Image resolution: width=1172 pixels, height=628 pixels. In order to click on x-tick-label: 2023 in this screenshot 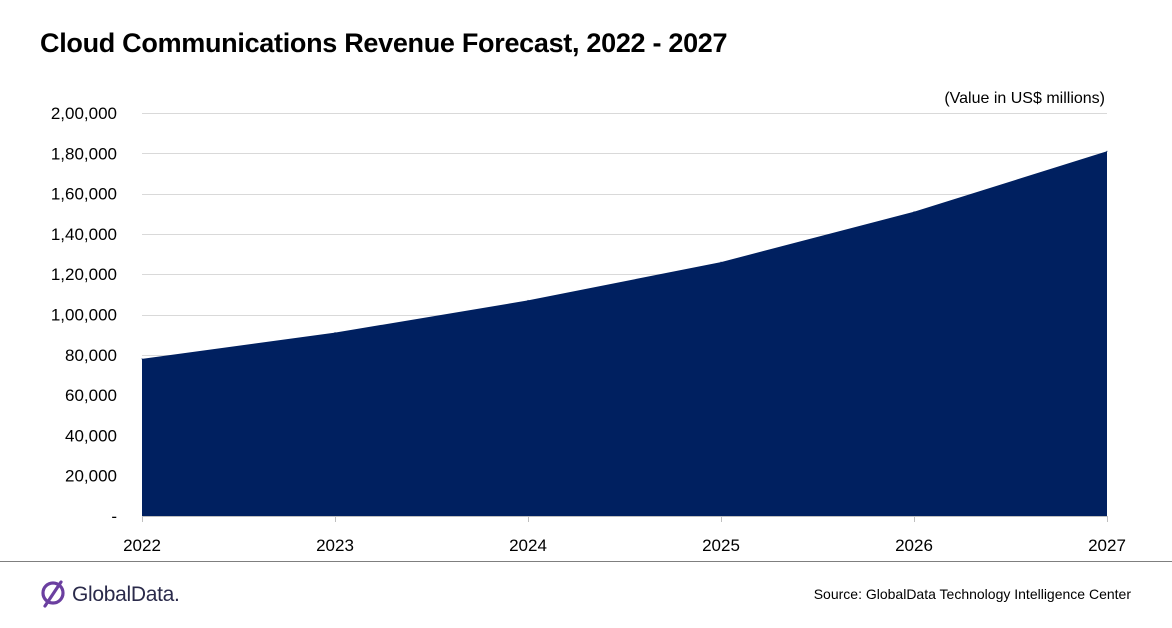, I will do `click(335, 545)`.